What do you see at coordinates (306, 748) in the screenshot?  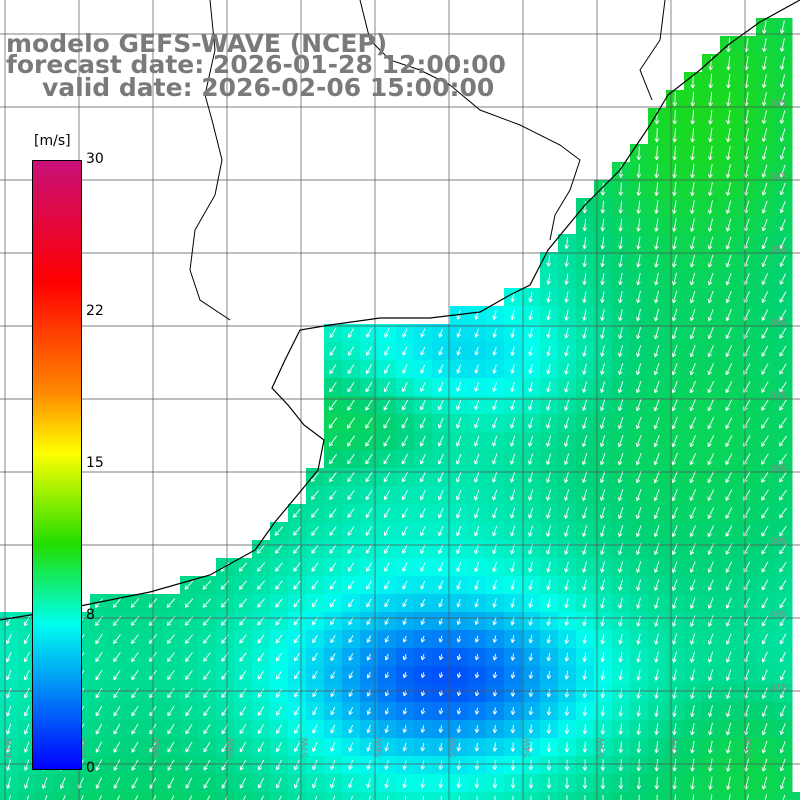 I see `lon-label: 57W` at bounding box center [306, 748].